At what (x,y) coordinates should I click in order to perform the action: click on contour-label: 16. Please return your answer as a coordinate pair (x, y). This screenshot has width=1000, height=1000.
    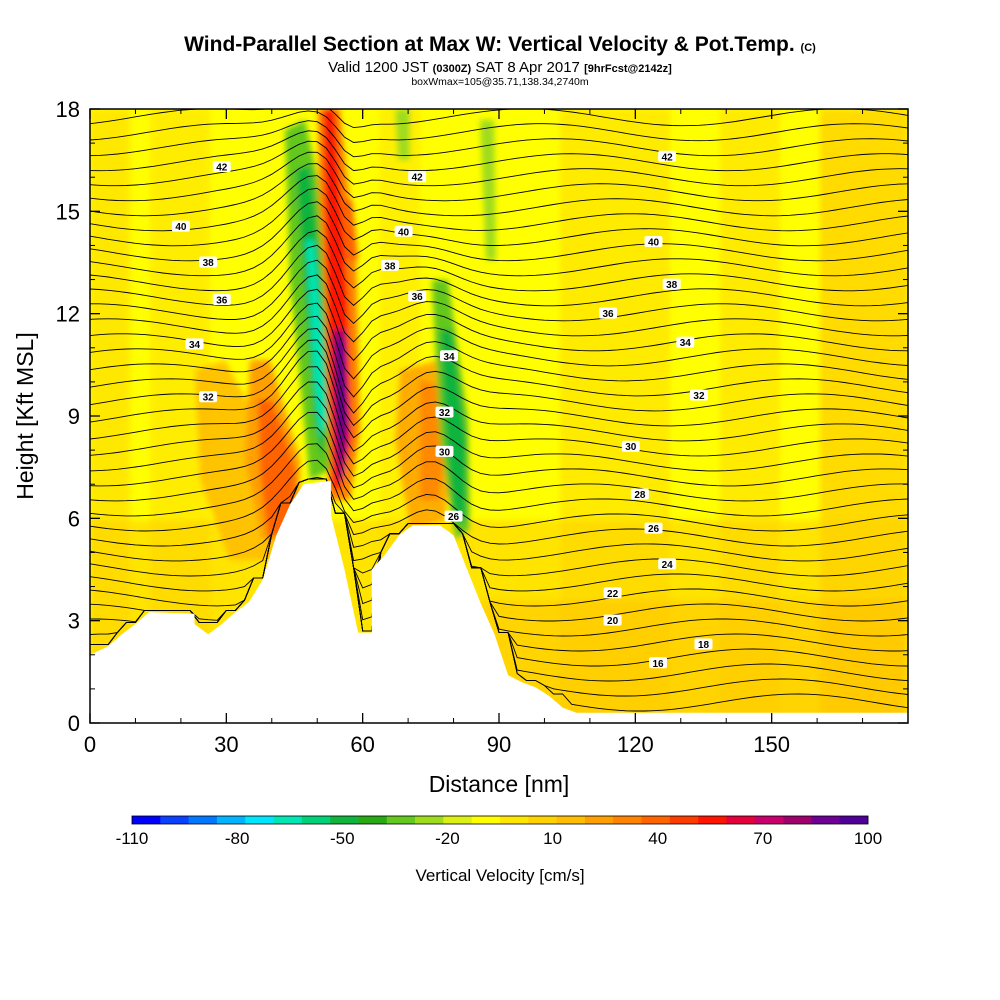
    Looking at the image, I should click on (658, 663).